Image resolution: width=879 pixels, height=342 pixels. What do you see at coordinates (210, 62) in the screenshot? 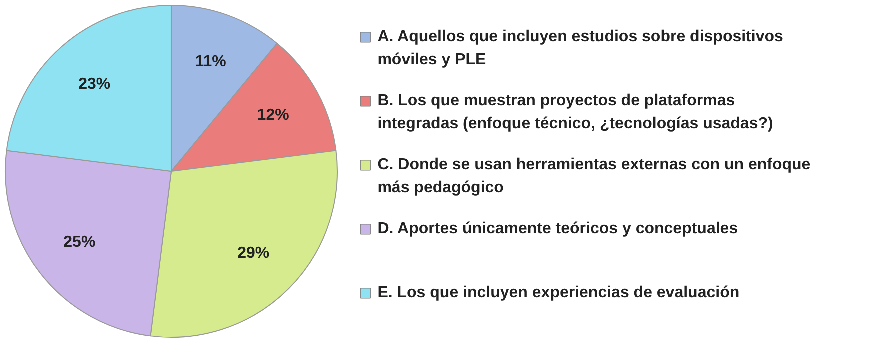
I see `data-label: 11%` at bounding box center [210, 62].